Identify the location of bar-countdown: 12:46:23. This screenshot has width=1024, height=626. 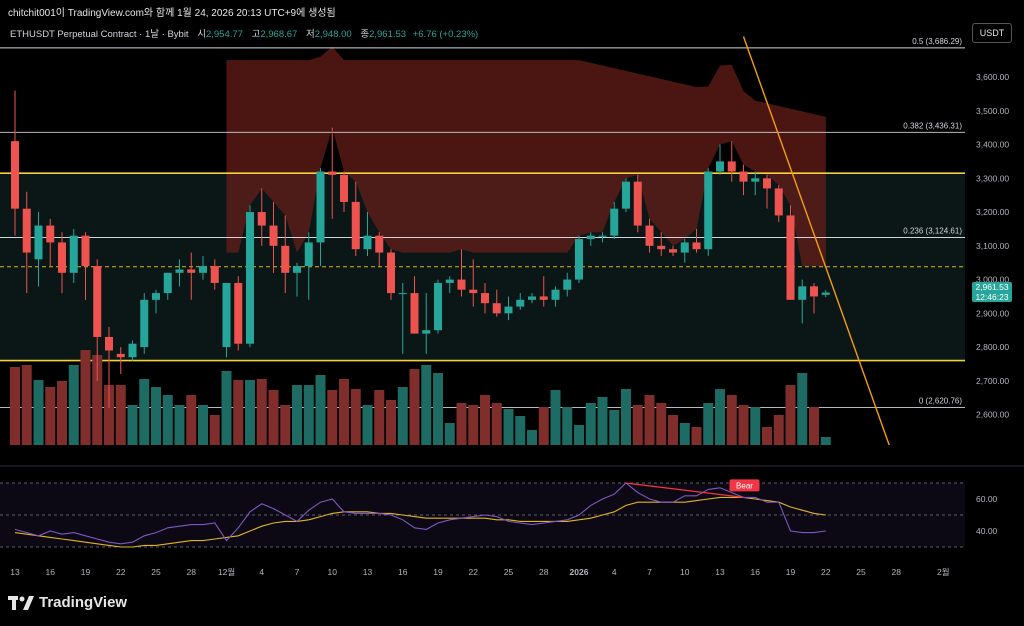
(992, 297).